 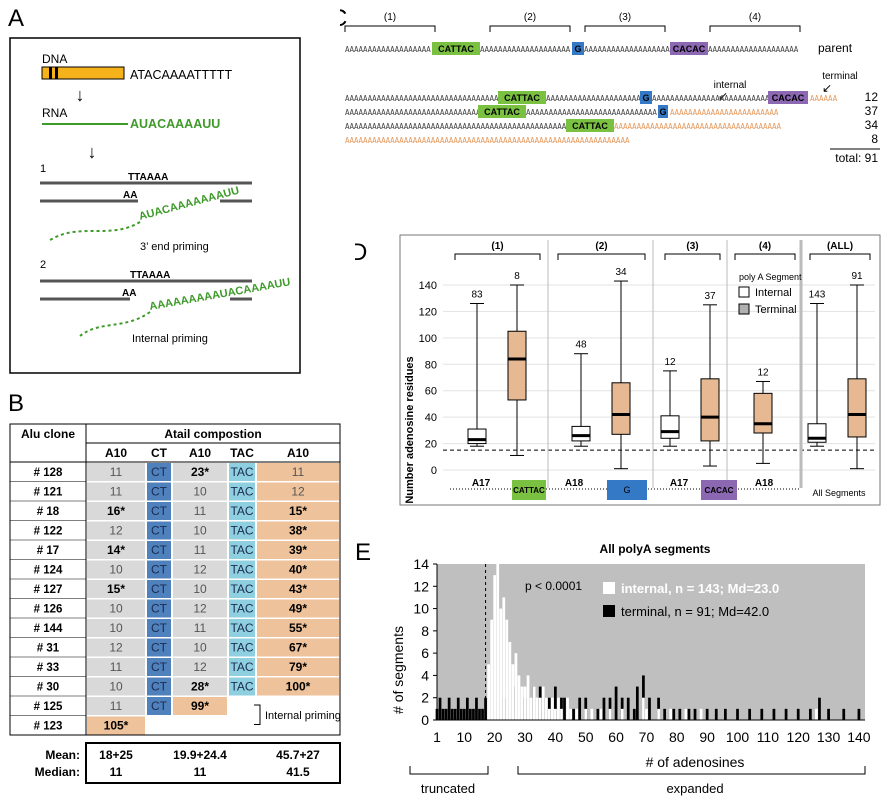 I want to click on expanded-brace, so click(x=691, y=770).